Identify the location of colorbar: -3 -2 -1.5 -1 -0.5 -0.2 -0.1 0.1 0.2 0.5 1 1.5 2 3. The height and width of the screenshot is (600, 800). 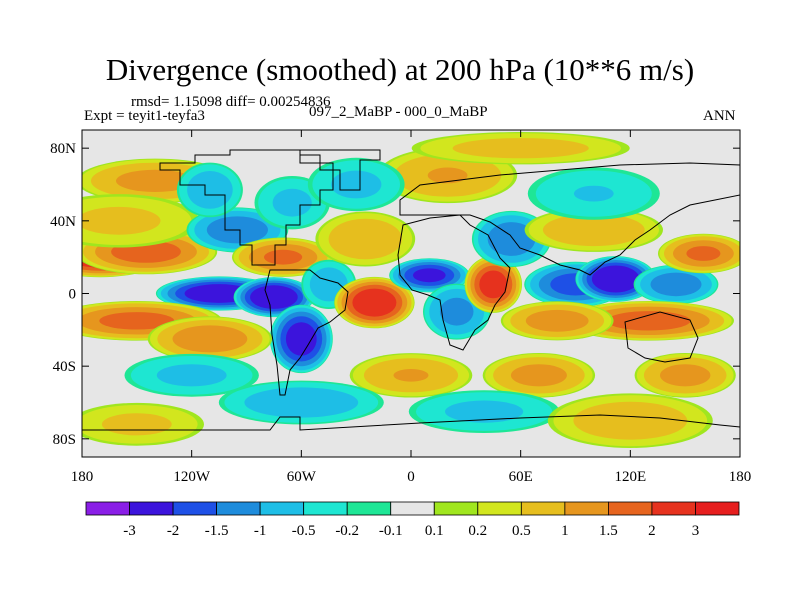
(412, 520).